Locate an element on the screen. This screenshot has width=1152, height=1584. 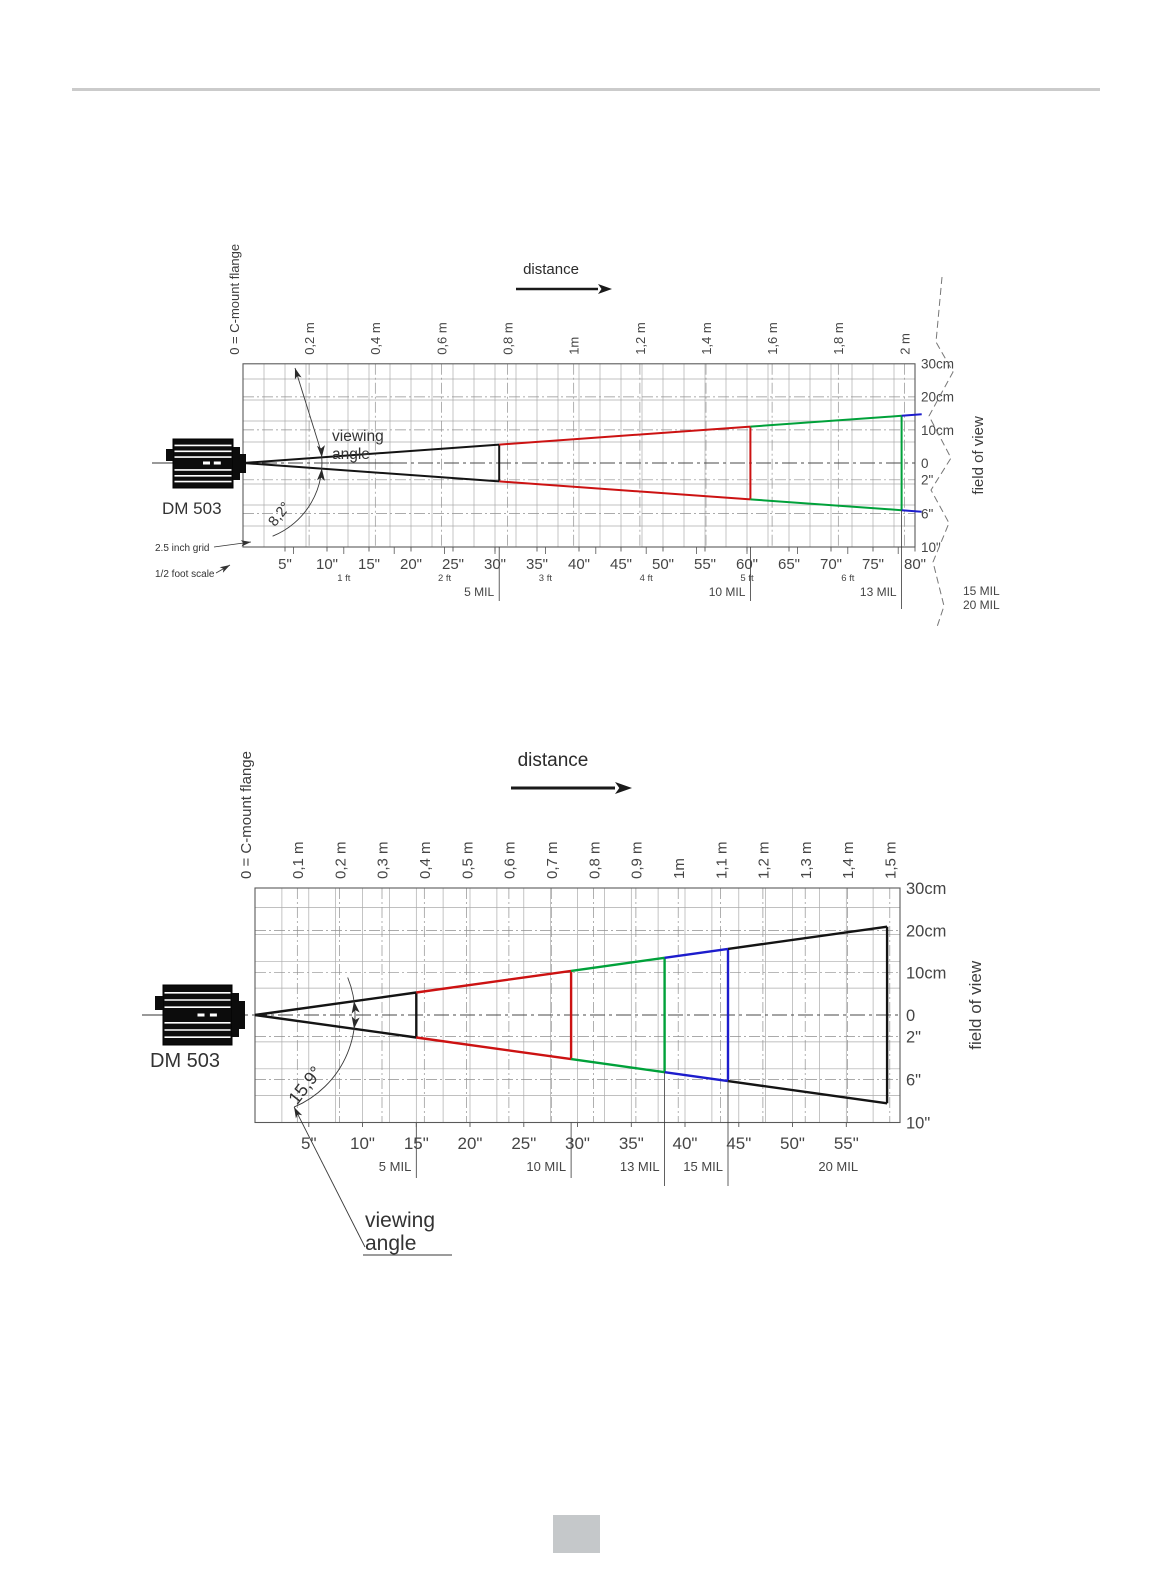
ft-tick-label: 2 ft is located at coordinates (445, 578).